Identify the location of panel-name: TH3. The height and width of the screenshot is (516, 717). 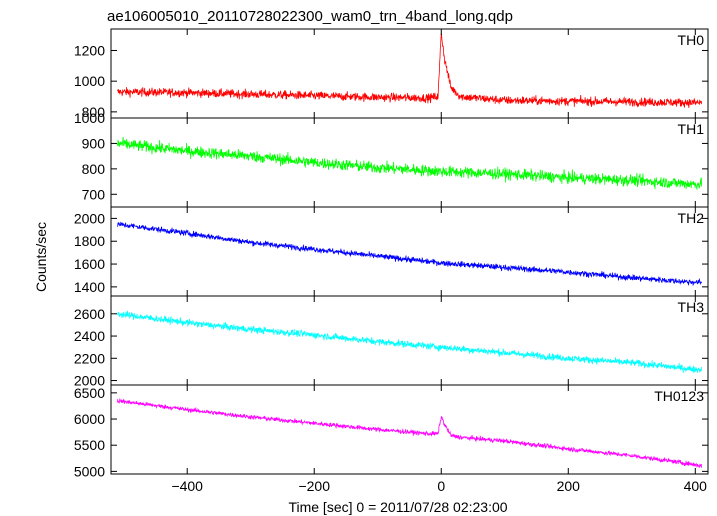
(691, 307).